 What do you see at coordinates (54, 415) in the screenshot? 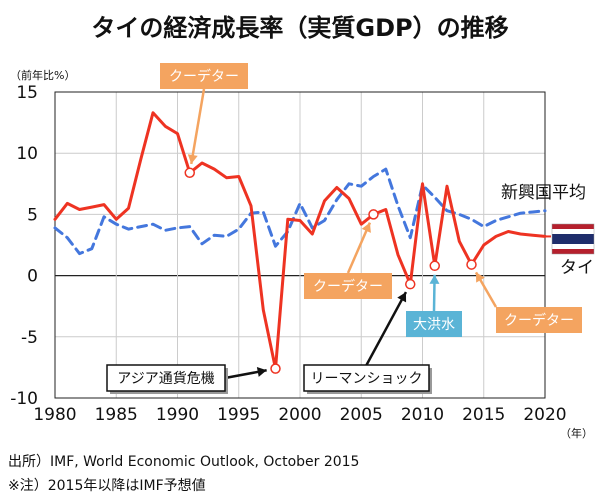
I see `x-tick-label: 1980` at bounding box center [54, 415].